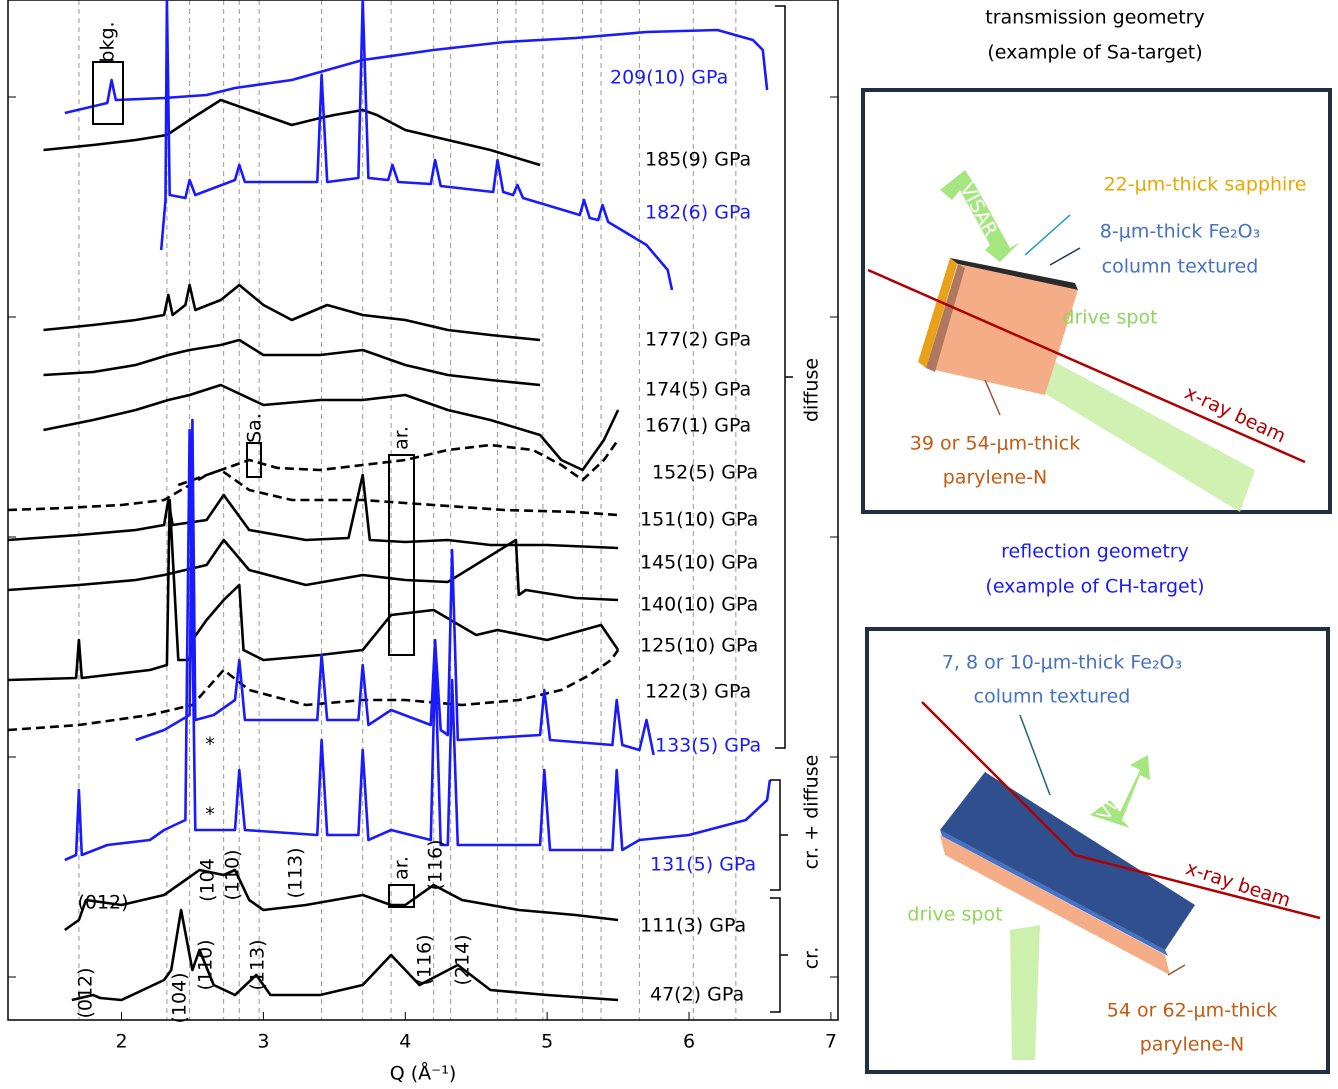  Describe the element at coordinates (708, 746) in the screenshot. I see `series-label: 133(5) GPa` at that location.